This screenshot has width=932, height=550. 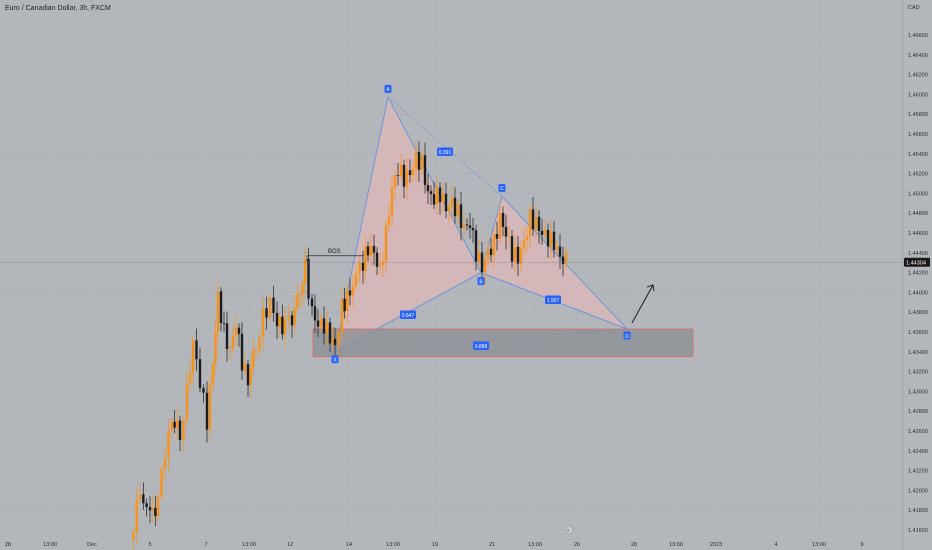 What do you see at coordinates (918, 392) in the screenshot?
I see `price-tick: 1.43000` at bounding box center [918, 392].